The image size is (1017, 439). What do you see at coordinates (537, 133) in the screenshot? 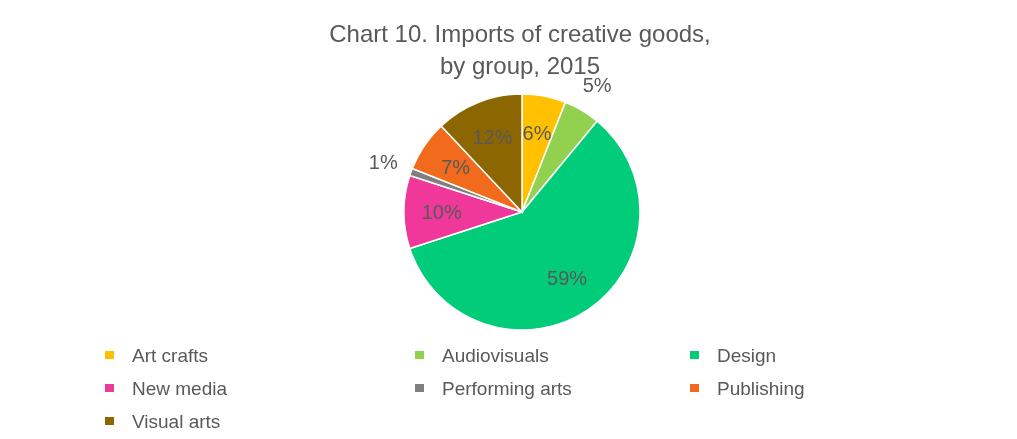
I see `data-label: 6%` at bounding box center [537, 133].